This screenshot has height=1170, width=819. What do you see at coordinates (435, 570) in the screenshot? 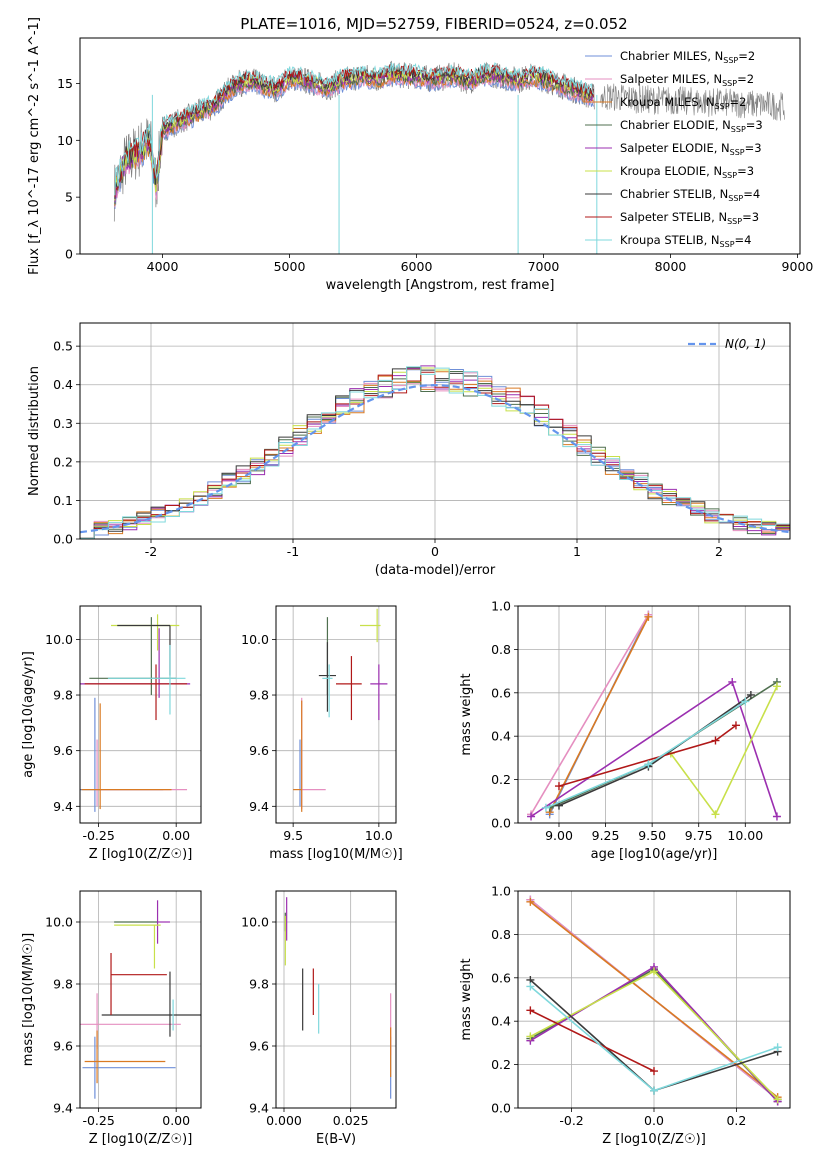
I see `x-axis-label: (data-model)/error` at bounding box center [435, 570].